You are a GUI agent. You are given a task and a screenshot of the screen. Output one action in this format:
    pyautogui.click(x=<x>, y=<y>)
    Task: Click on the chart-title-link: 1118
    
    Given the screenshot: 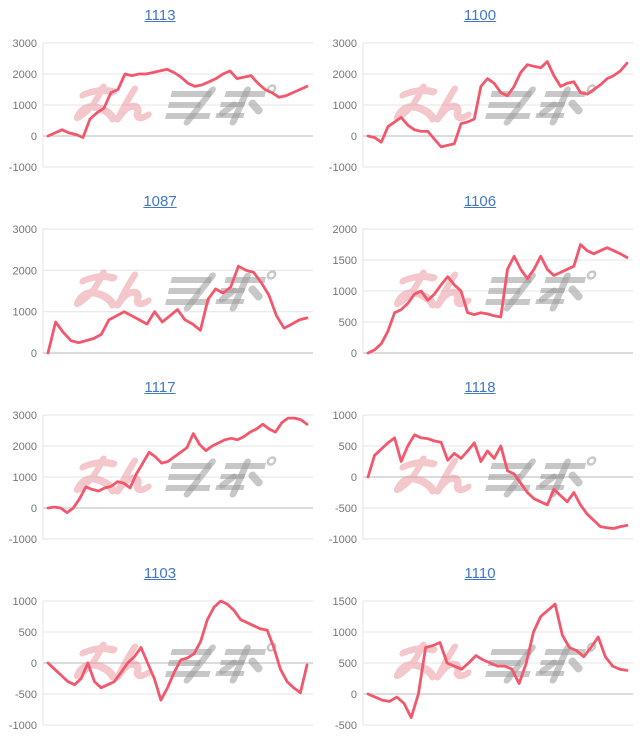 What is the action you would take?
    pyautogui.click(x=480, y=387)
    